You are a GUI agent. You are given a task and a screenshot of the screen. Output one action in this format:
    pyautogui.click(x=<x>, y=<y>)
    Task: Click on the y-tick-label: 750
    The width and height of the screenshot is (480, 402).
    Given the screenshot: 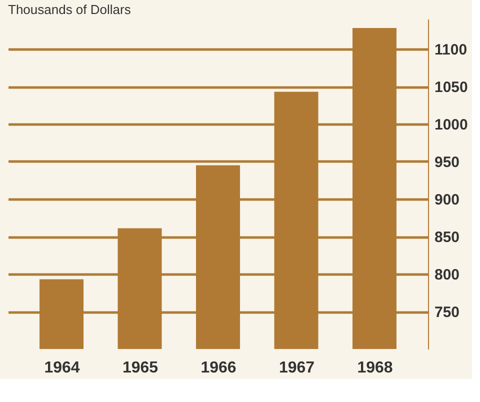 What is the action you would take?
    pyautogui.click(x=447, y=312)
    